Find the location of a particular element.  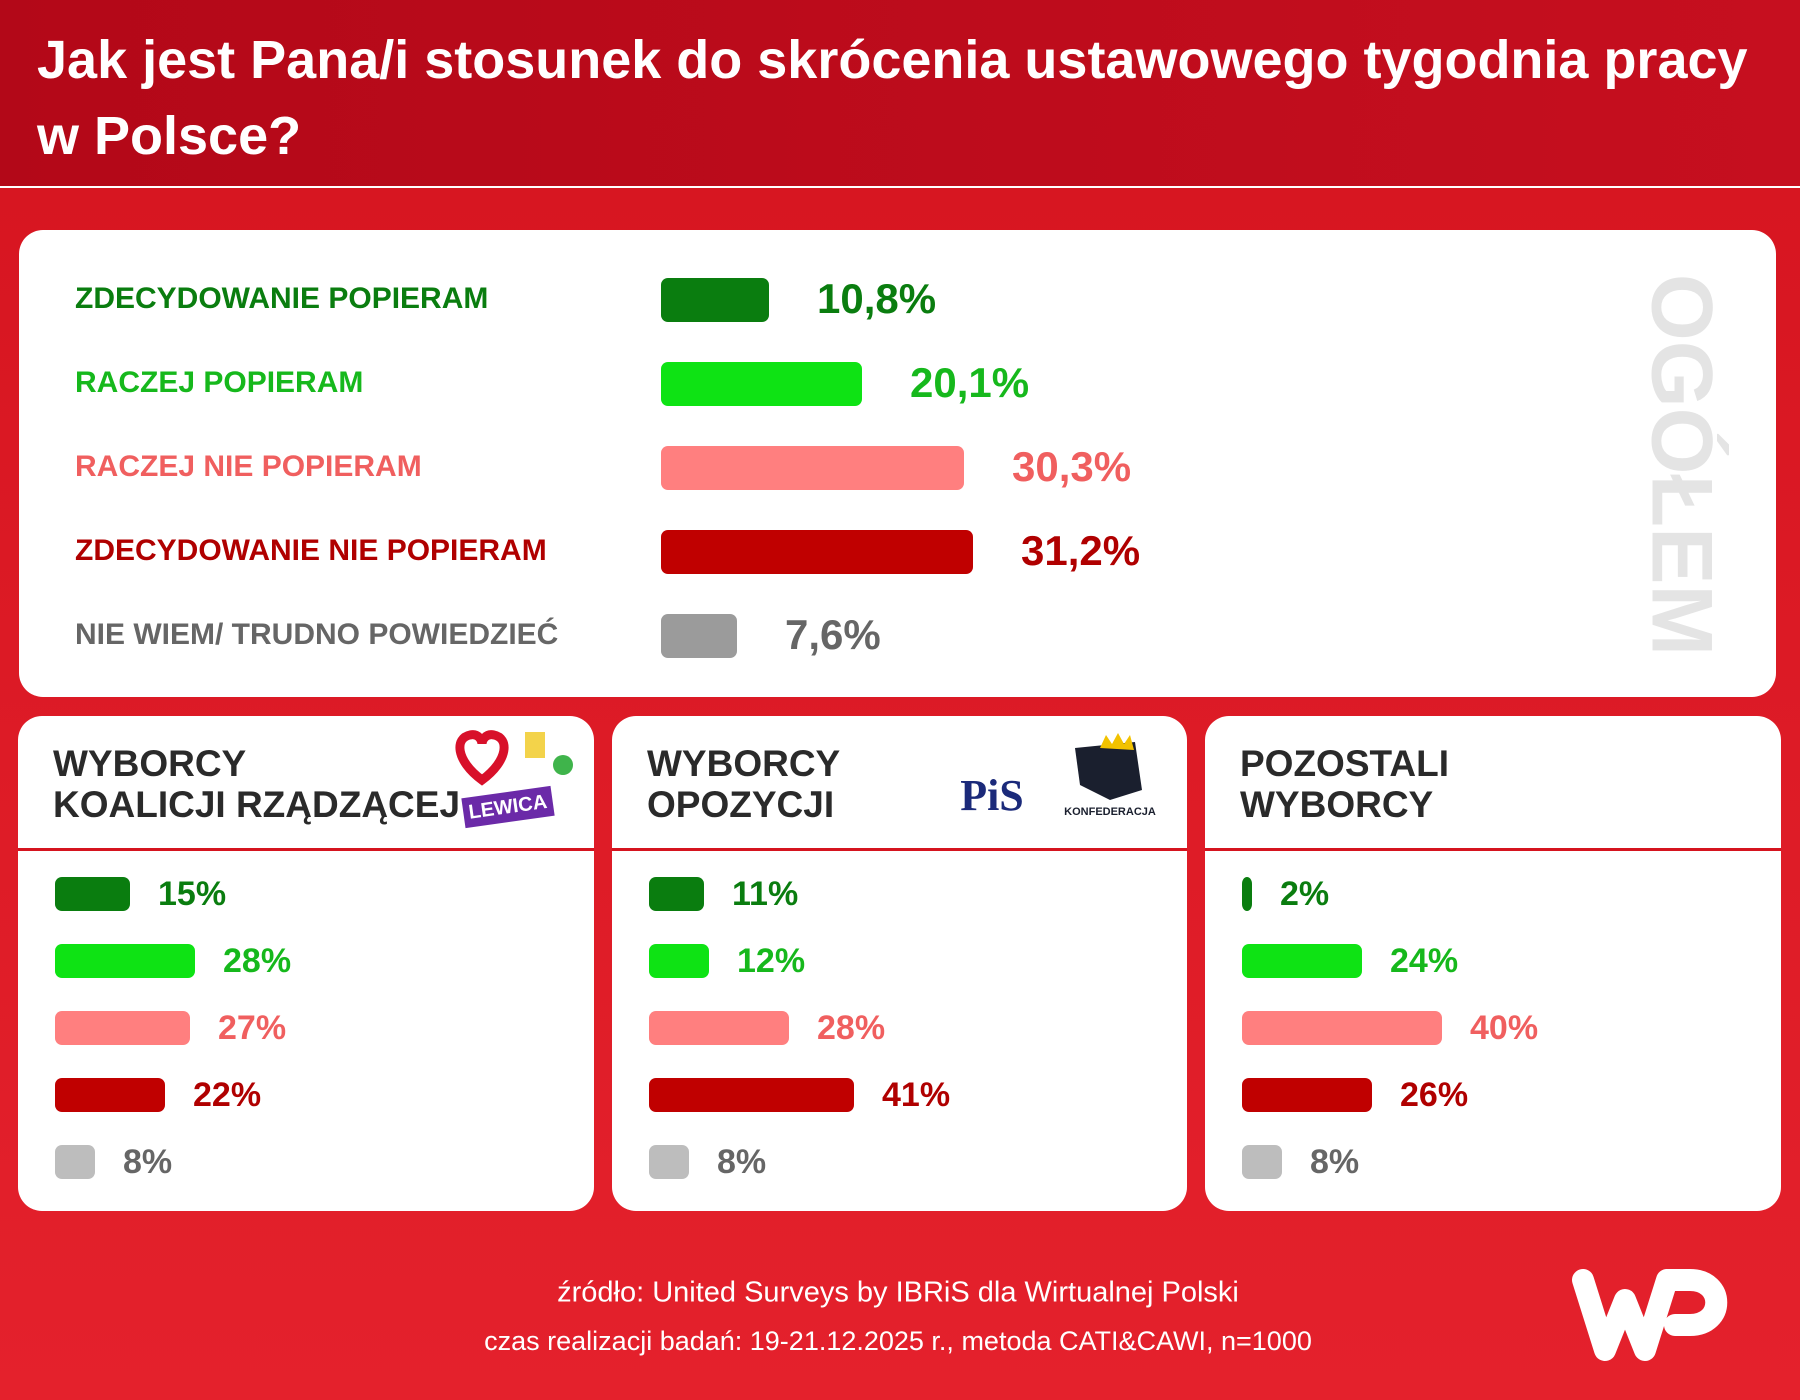

clover-icon is located at coordinates (563, 765).